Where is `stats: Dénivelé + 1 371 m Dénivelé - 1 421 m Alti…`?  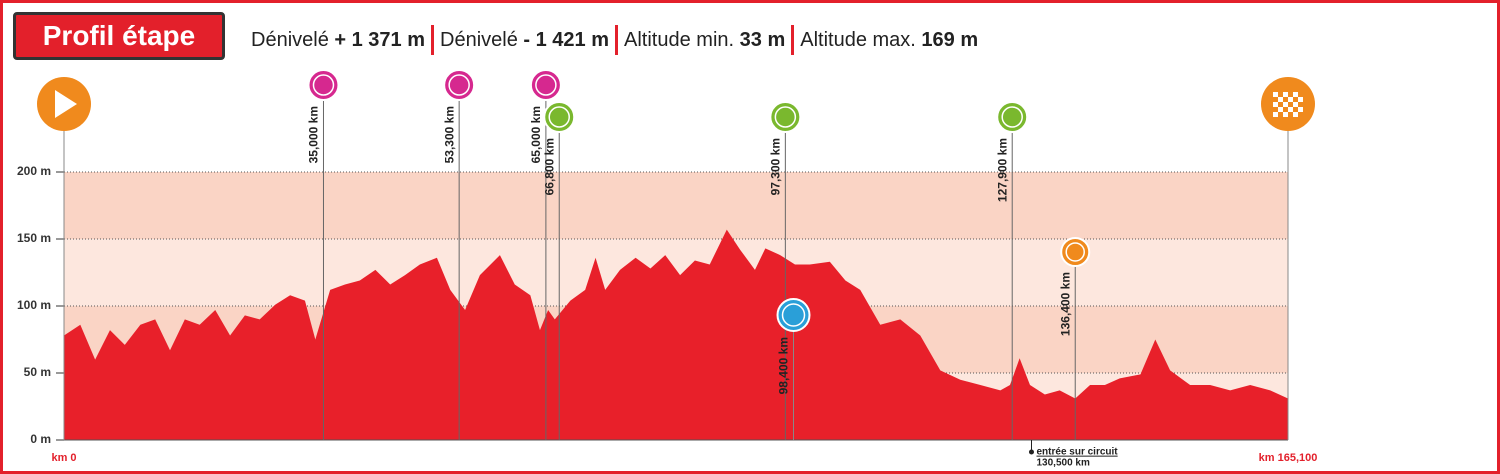
stats: Dénivelé + 1 371 m Dénivelé - 1 421 m Alti… is located at coordinates (617, 40).